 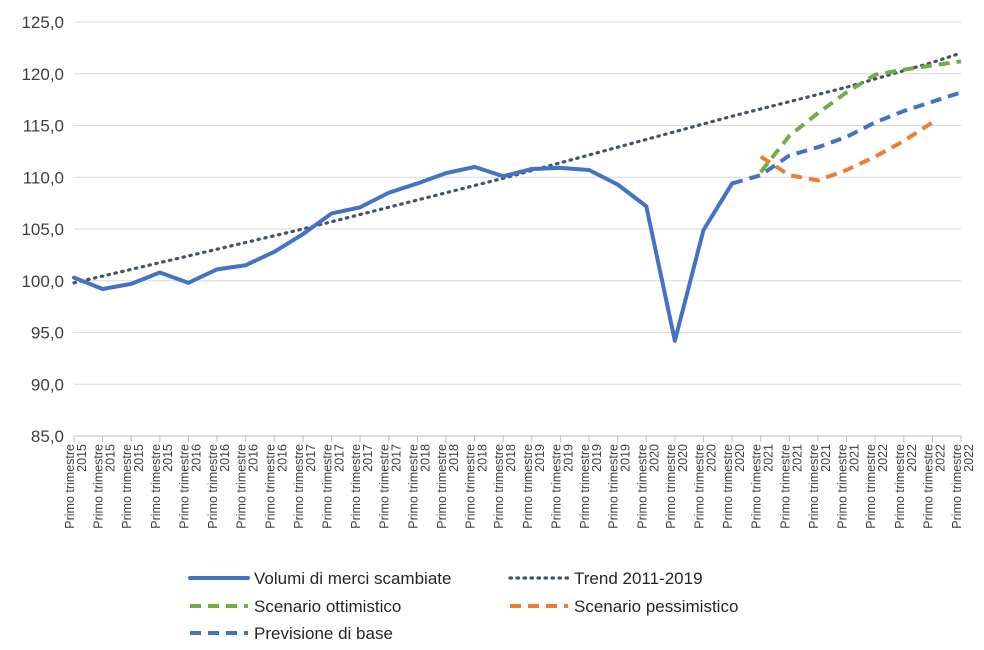 I want to click on legend-entry-volumi-di-merci-scambiate: Volumi di merci scambiate, so click(x=319, y=578).